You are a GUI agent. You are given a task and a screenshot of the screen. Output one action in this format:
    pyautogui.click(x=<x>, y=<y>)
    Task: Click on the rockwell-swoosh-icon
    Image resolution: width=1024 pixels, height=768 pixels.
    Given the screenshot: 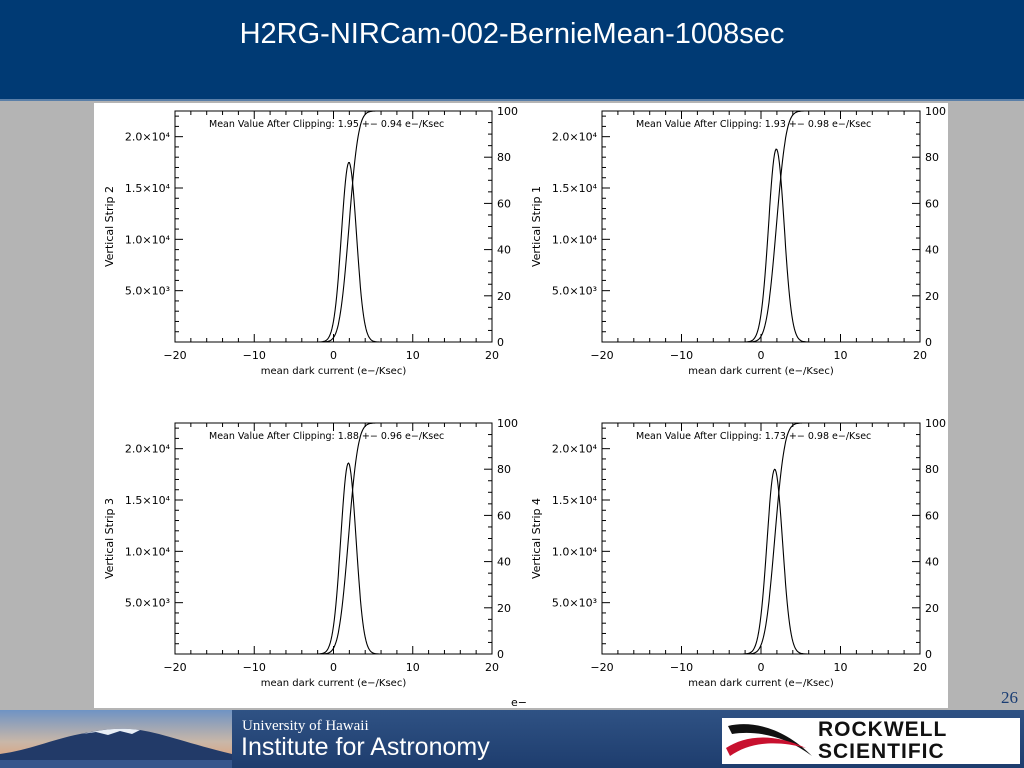 What is the action you would take?
    pyautogui.click(x=769, y=740)
    